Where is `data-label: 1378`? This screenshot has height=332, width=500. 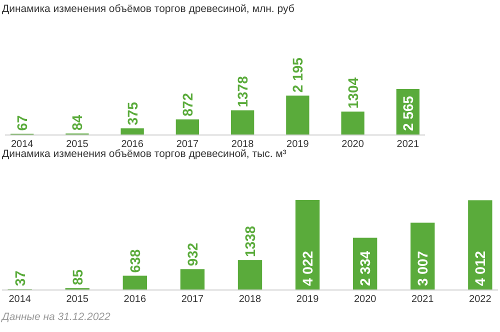
data-label: 1378 is located at coordinates (242, 92).